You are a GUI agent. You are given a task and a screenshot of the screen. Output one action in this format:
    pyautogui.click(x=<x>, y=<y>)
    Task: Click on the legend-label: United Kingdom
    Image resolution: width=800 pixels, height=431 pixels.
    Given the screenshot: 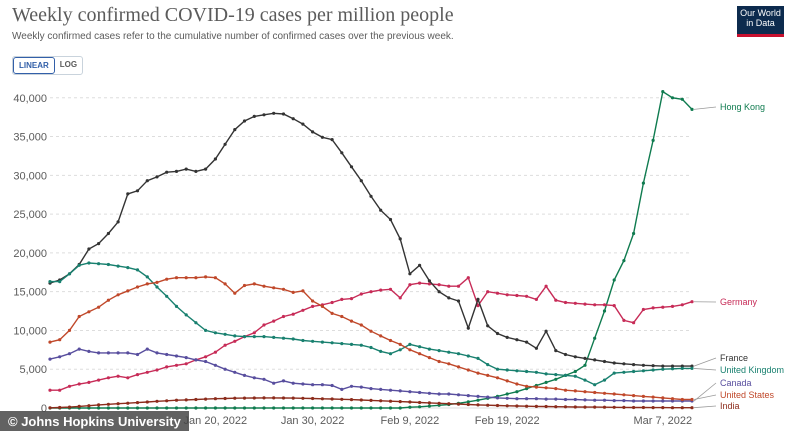 What is the action you would take?
    pyautogui.click(x=752, y=370)
    